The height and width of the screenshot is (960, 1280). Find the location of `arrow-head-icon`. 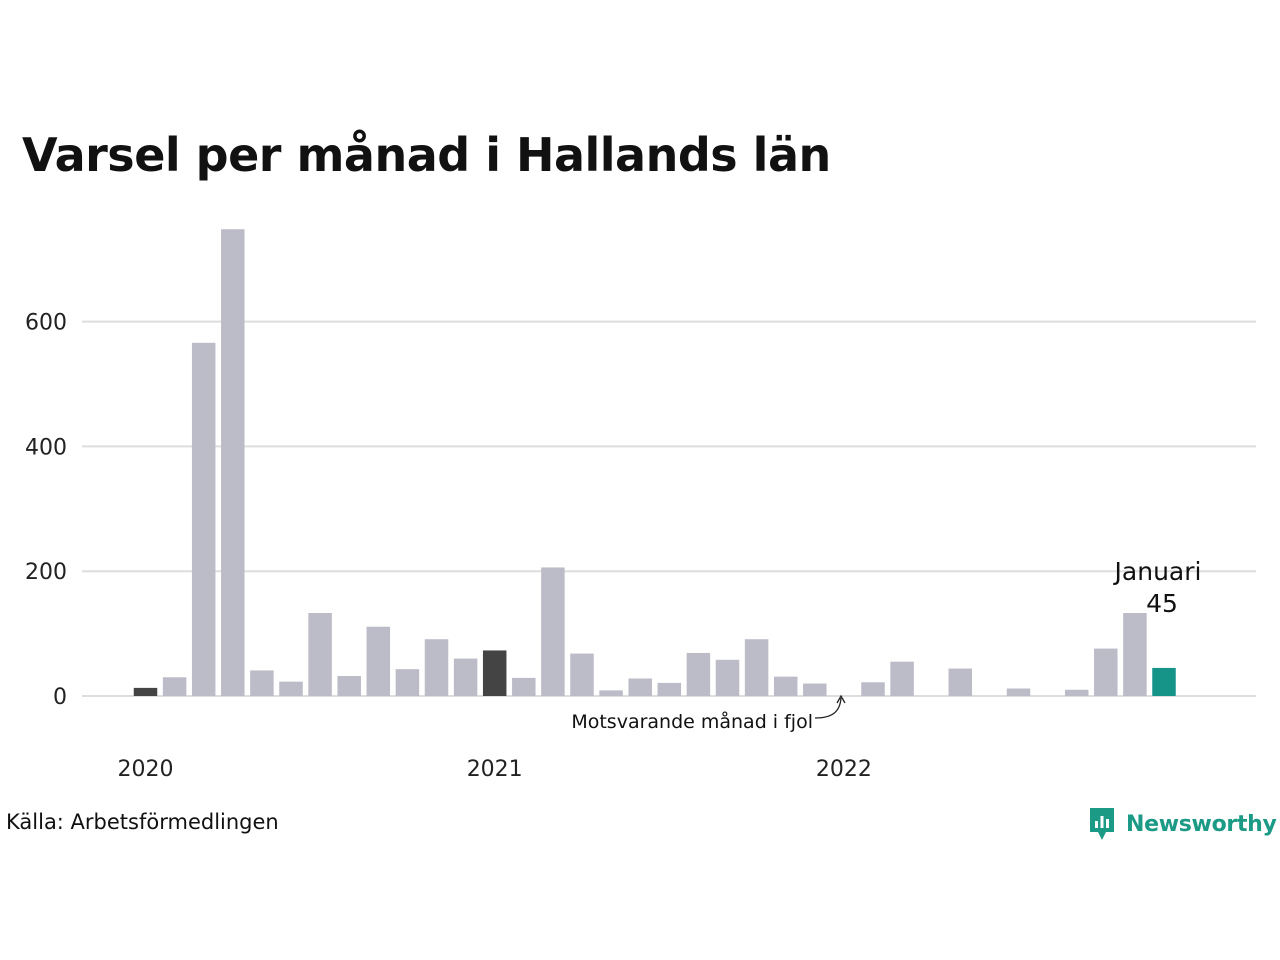

arrow-head-icon is located at coordinates (841, 699).